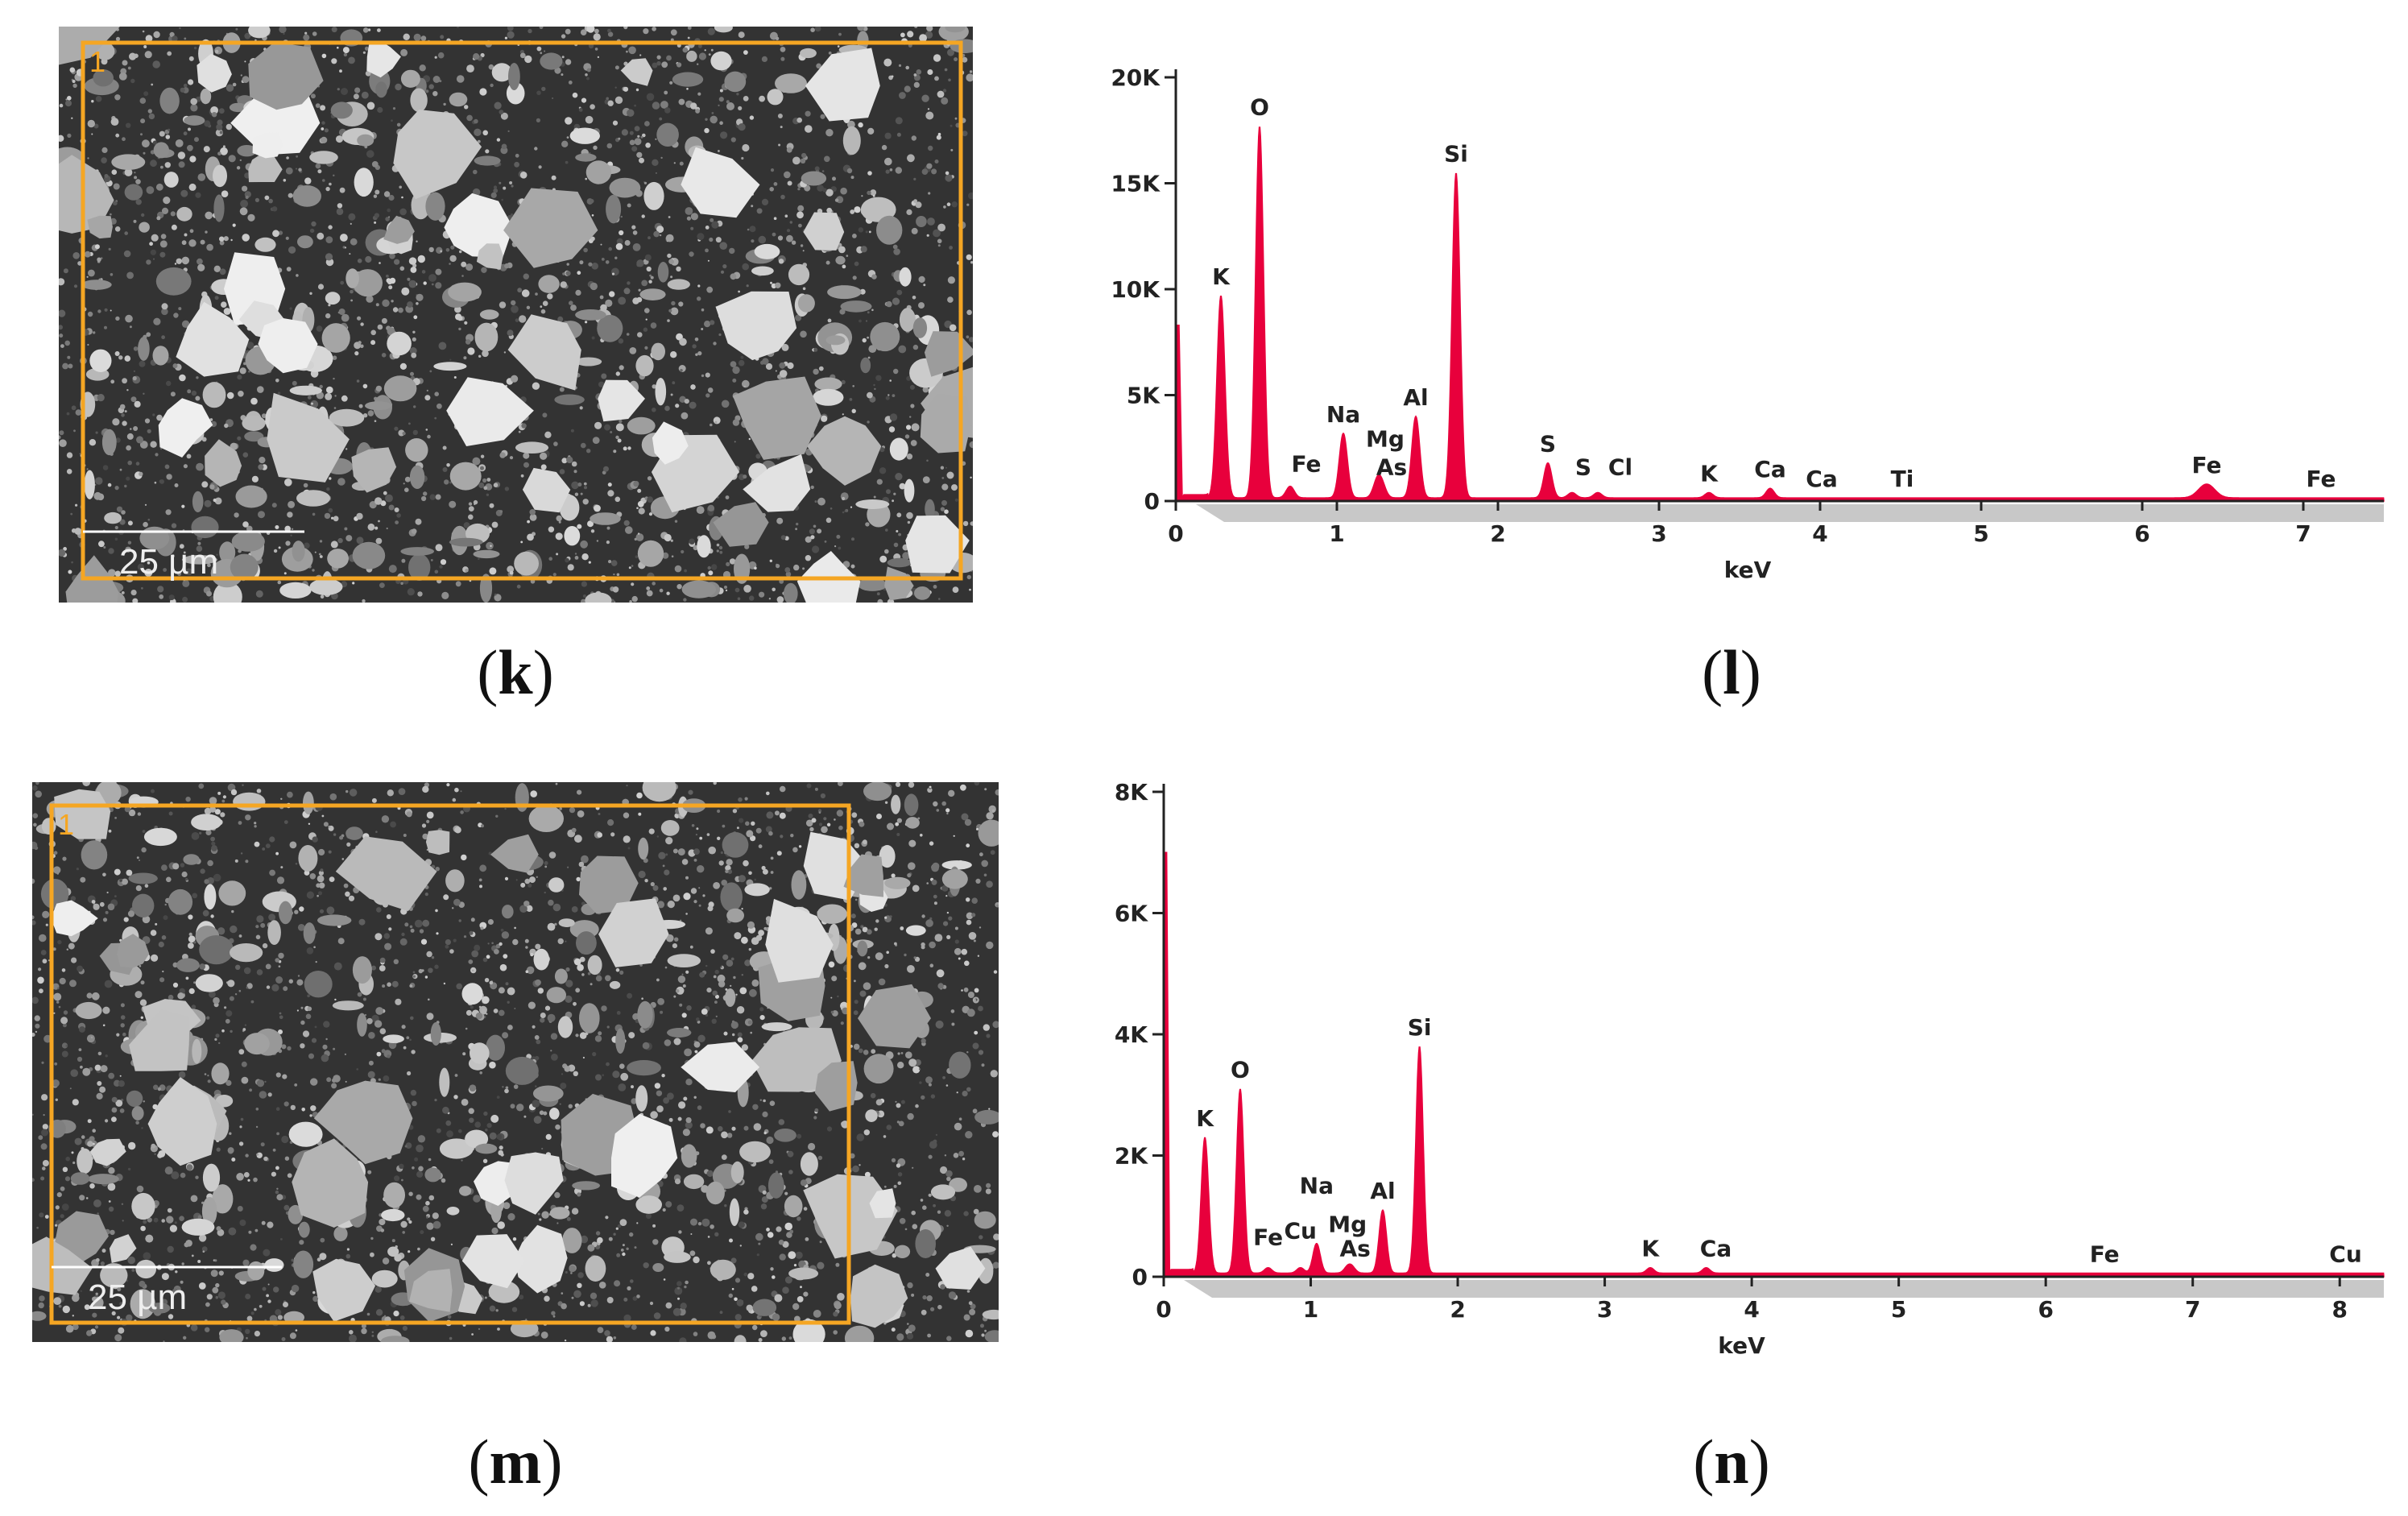  What do you see at coordinates (1144, 396) in the screenshot?
I see `y-tick-label: 5K` at bounding box center [1144, 396].